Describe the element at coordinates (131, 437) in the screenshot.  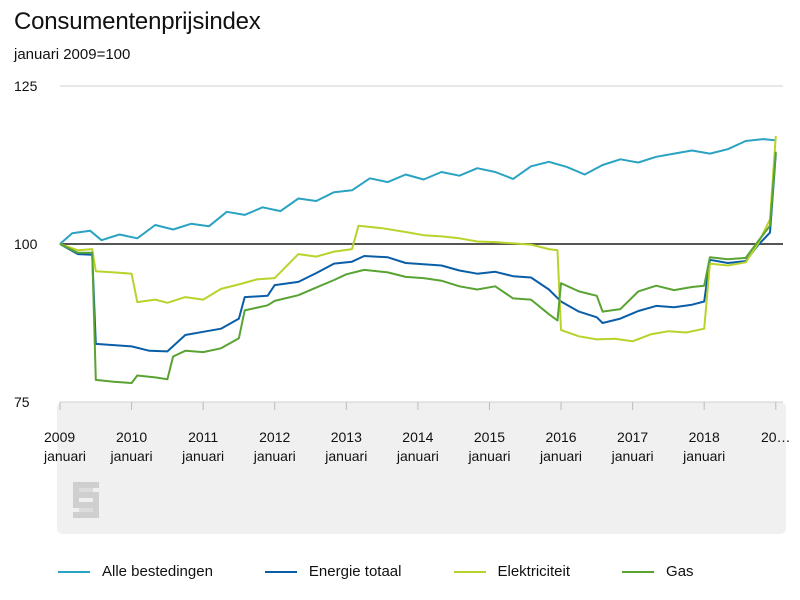
I see `x-tick-year: 2010` at that location.